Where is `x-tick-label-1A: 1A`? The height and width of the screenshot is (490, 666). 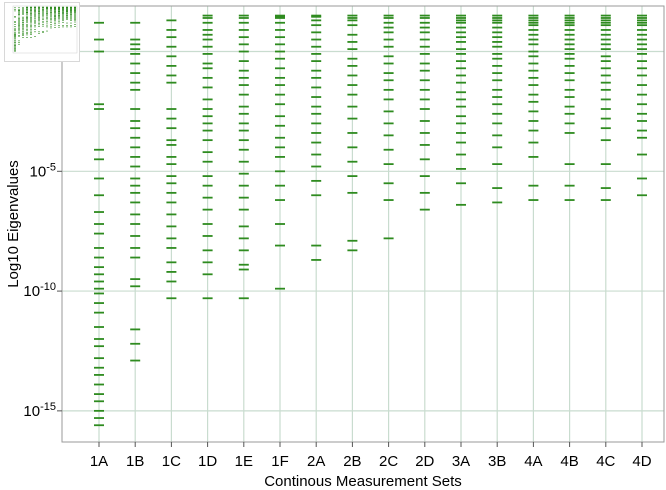
x-tick-label-1A: 1A is located at coordinates (99, 461).